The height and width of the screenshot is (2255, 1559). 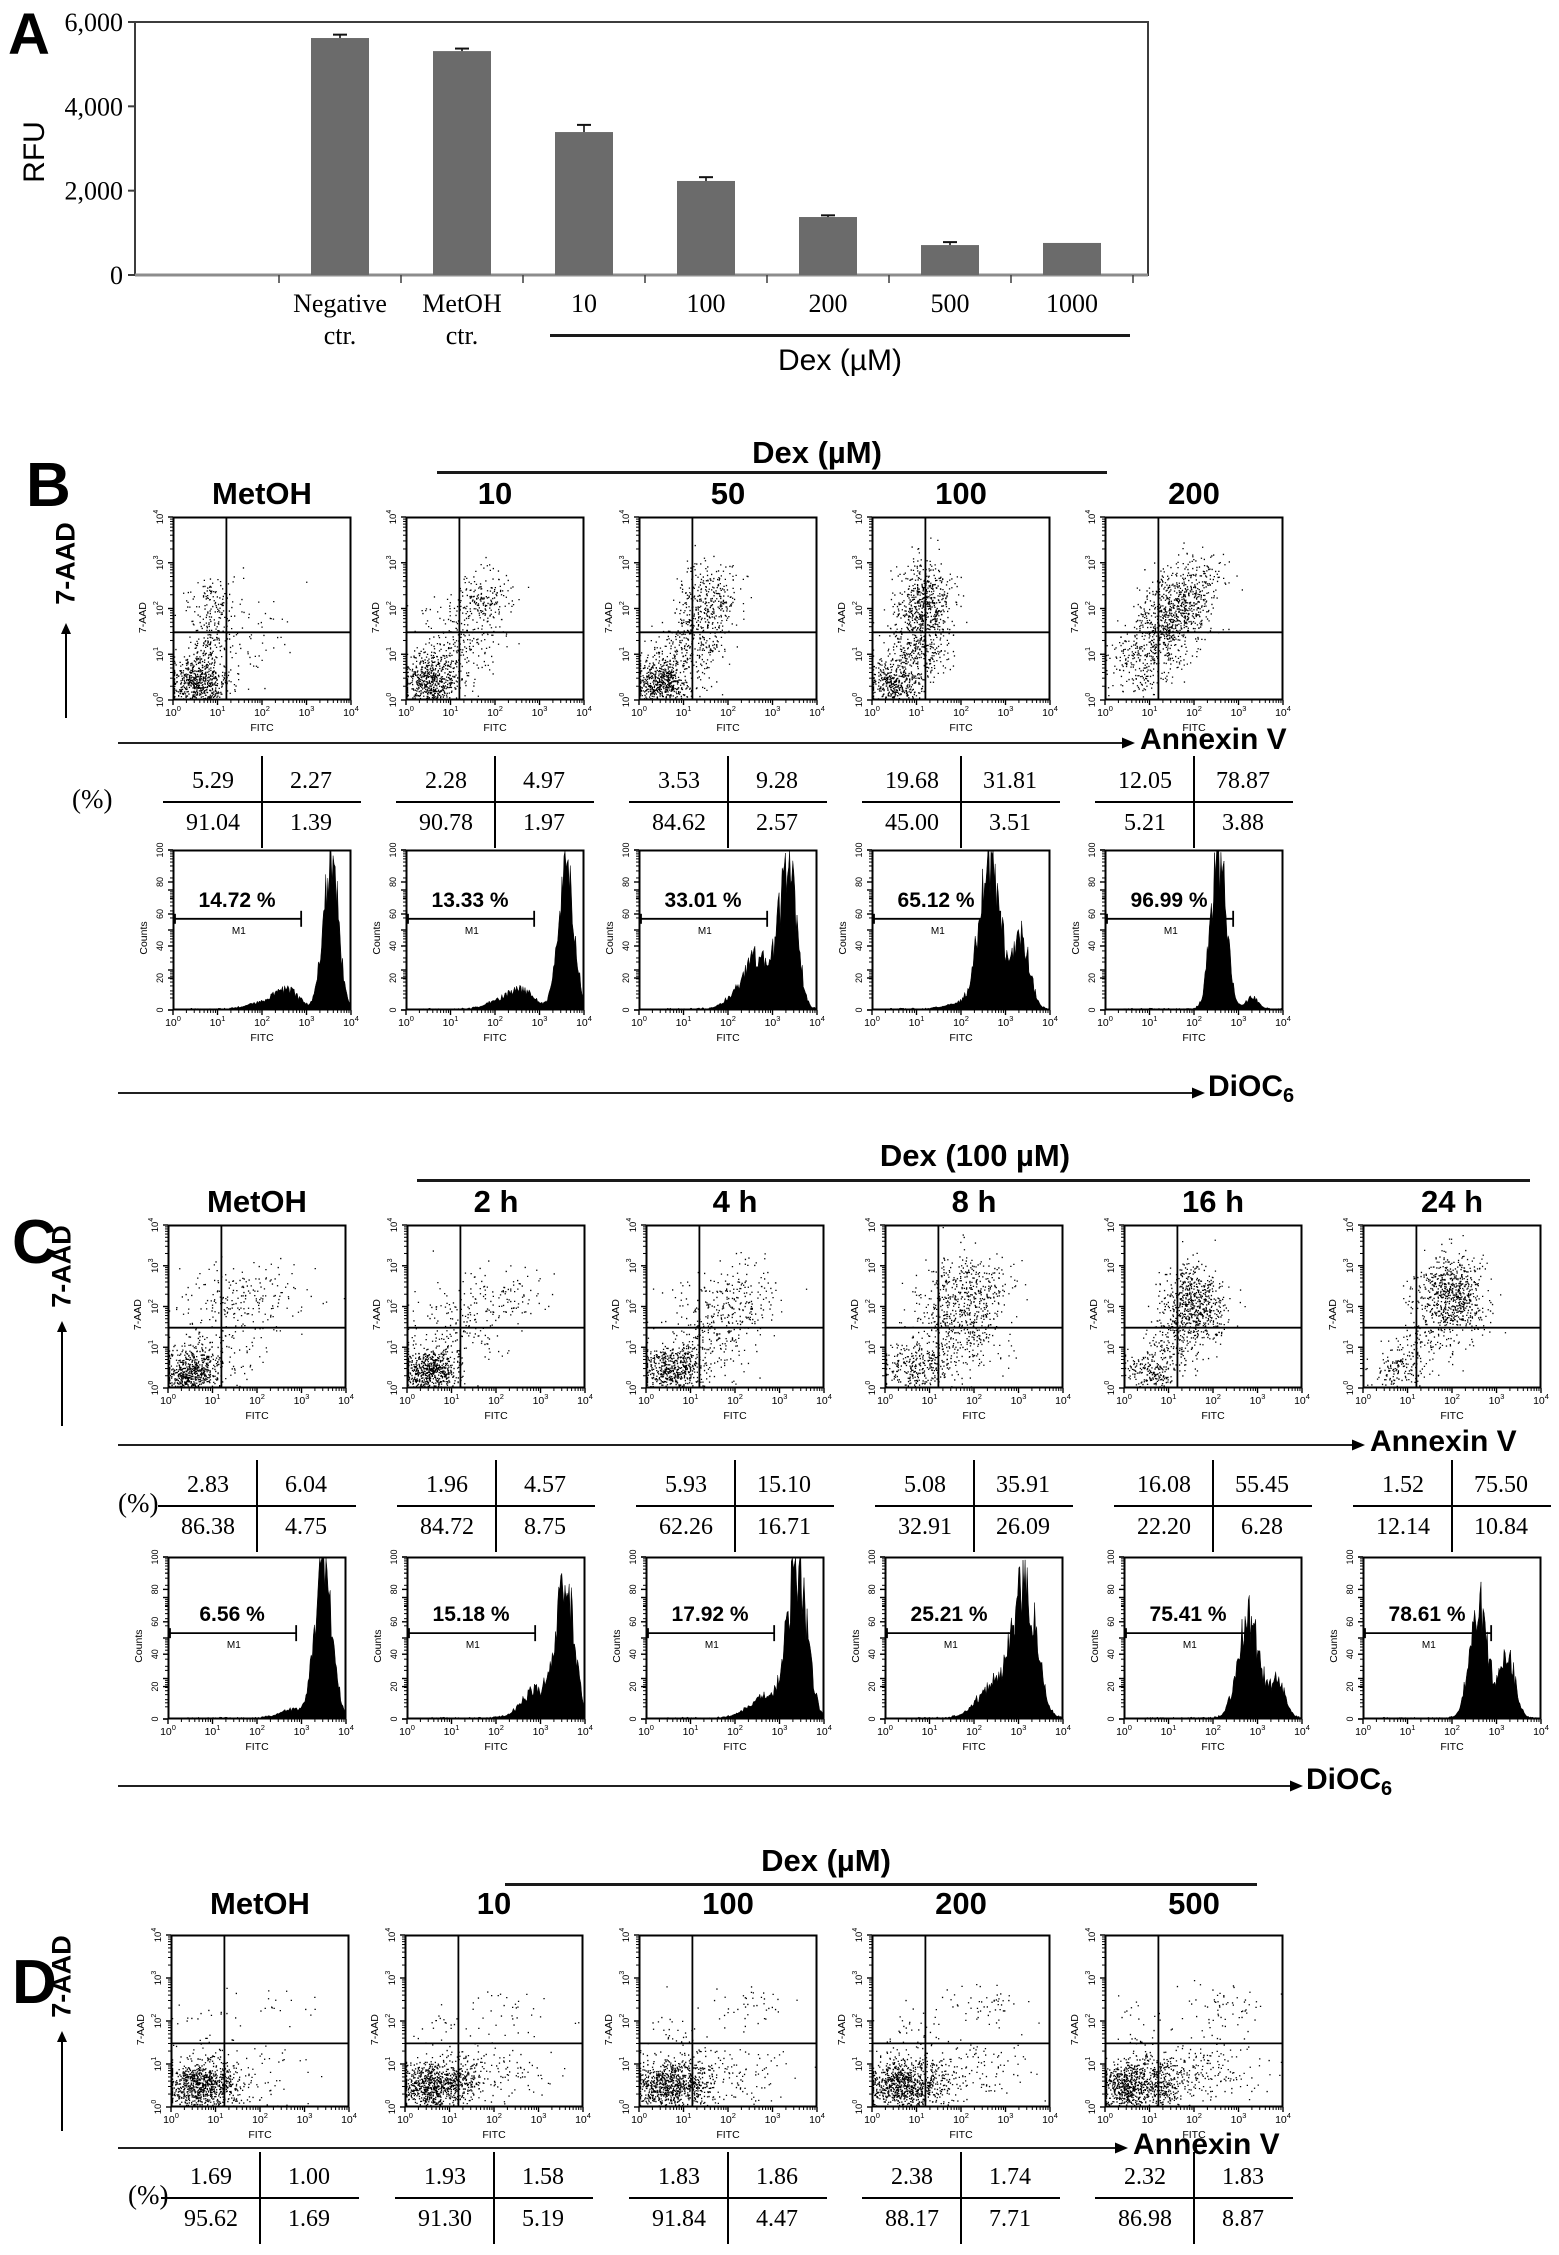 I want to click on bar-category-line: 10, so click(x=584, y=303).